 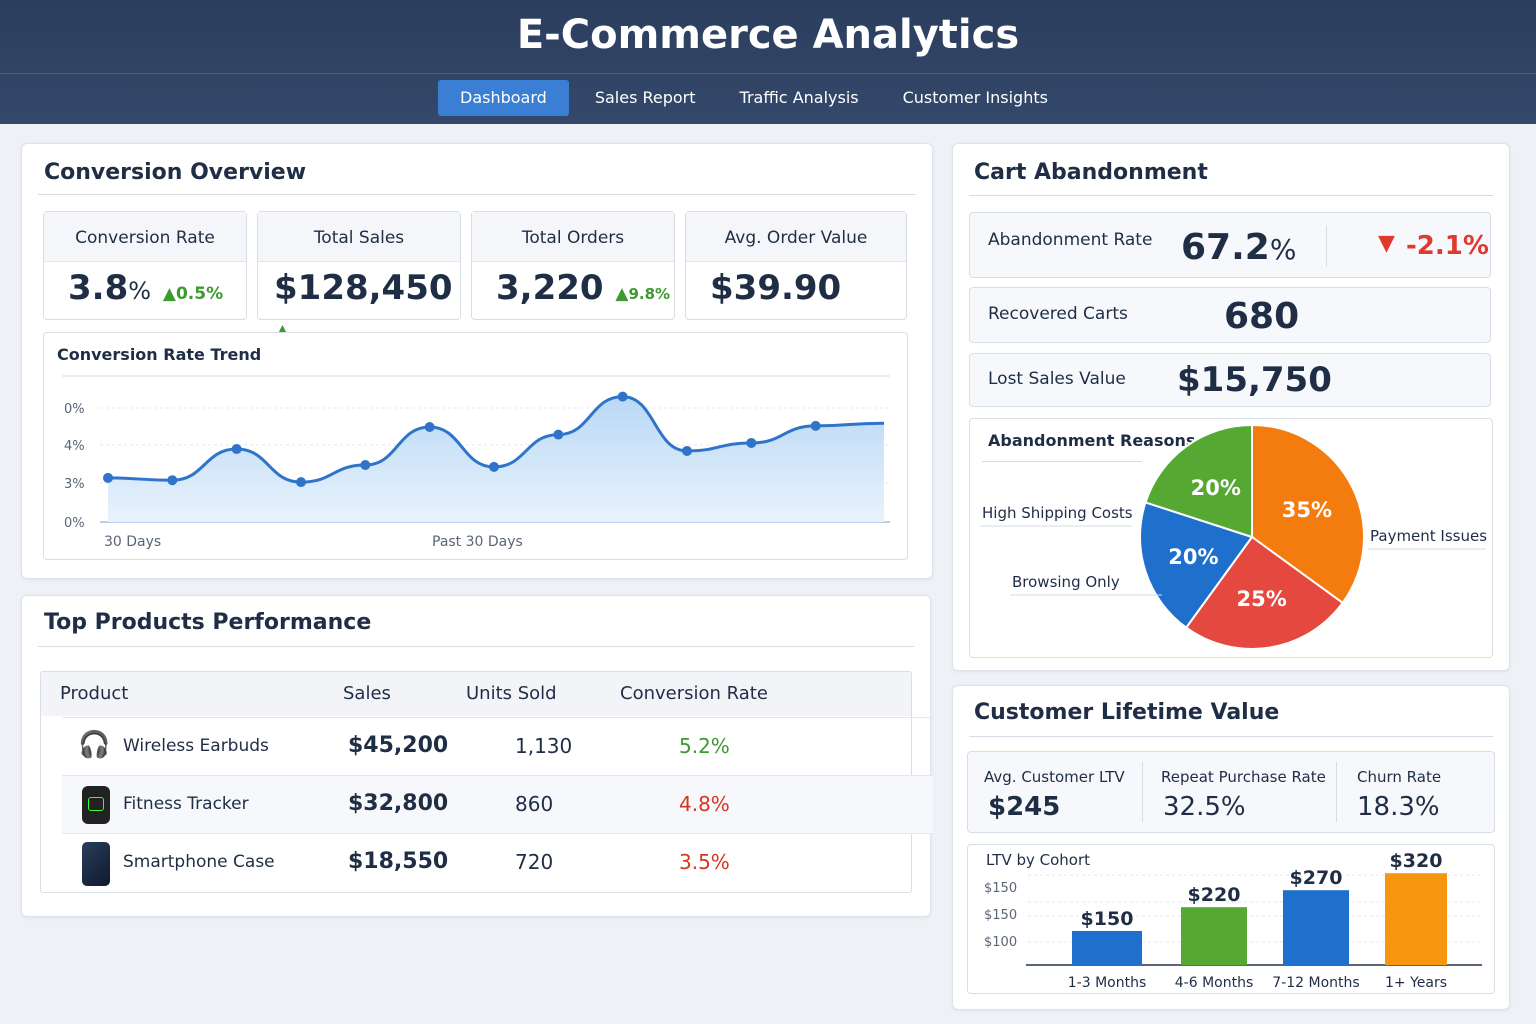 What do you see at coordinates (159, 354) in the screenshot?
I see `chart-title: Conversion Rate Trend` at bounding box center [159, 354].